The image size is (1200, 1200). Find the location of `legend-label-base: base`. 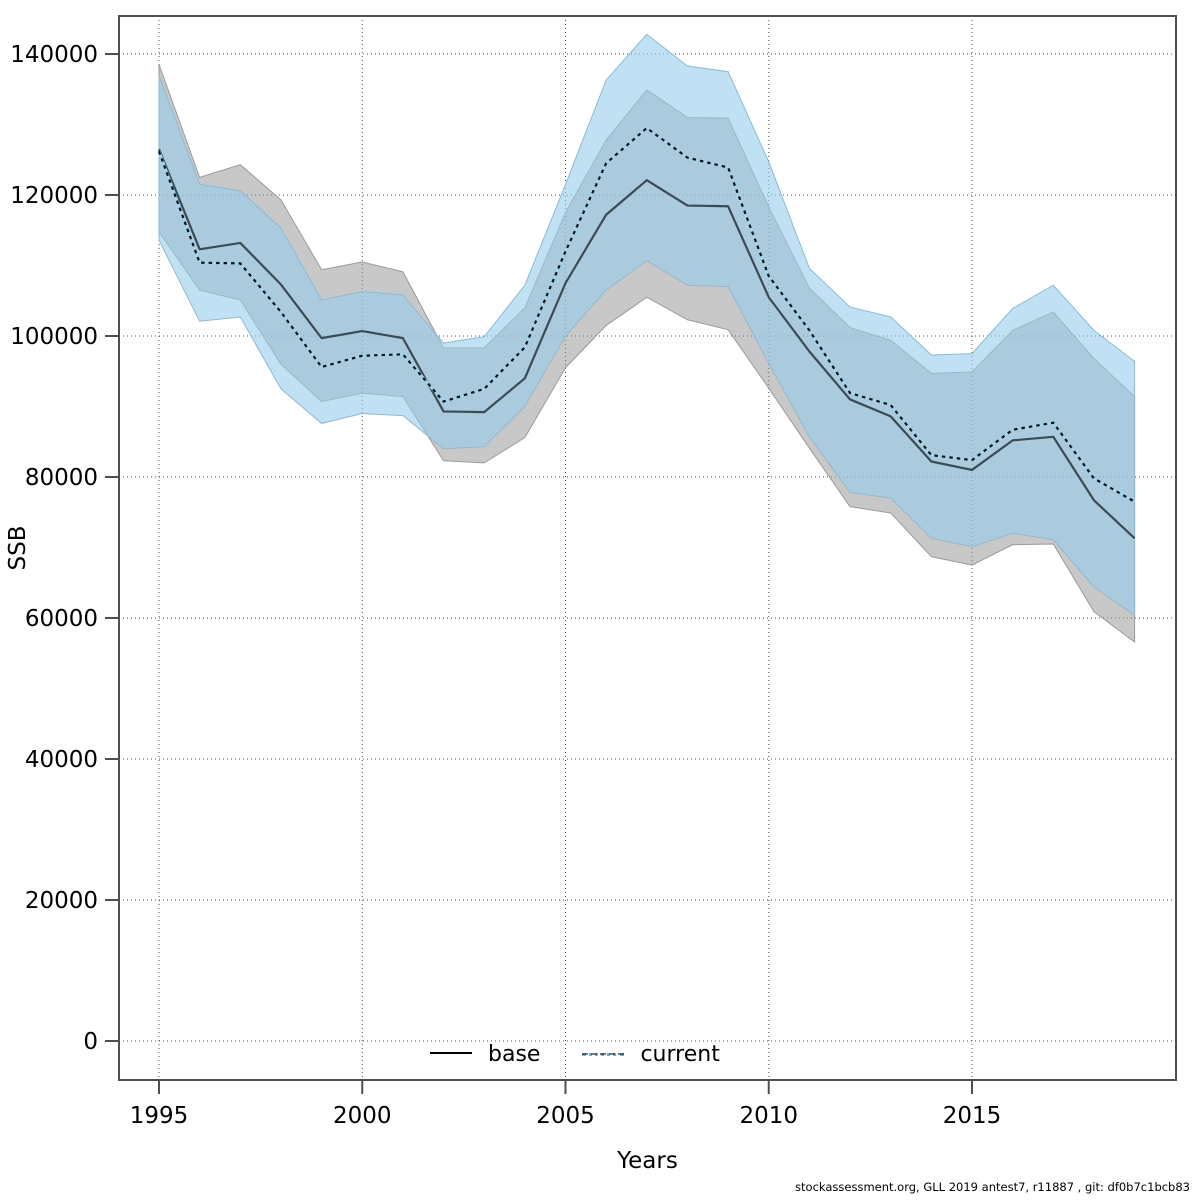

legend-label-base: base is located at coordinates (514, 1054).